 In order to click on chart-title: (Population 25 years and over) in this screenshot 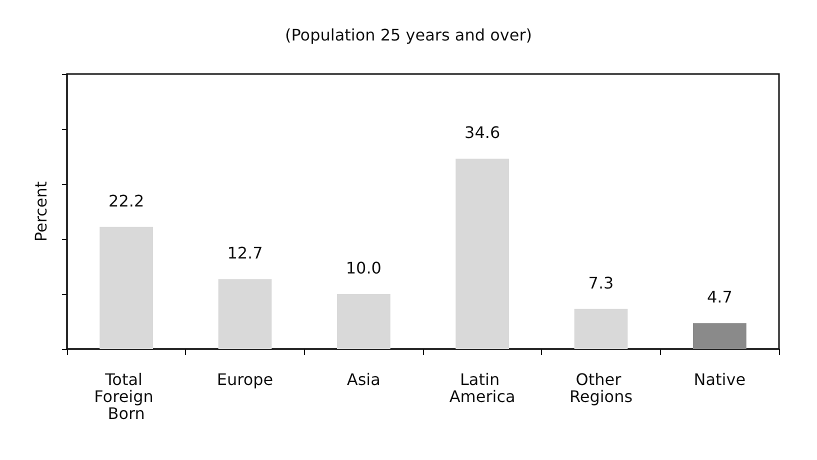, I will do `click(408, 35)`.